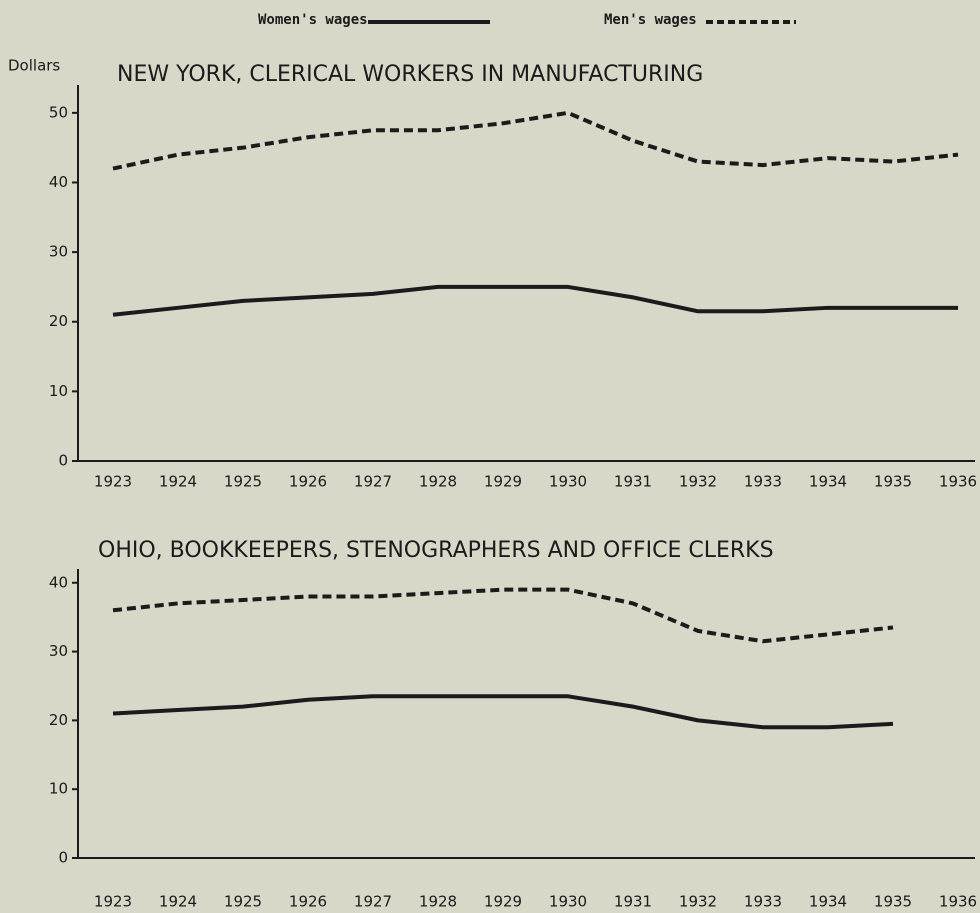  I want to click on legend-label: Women's wages, so click(313, 20).